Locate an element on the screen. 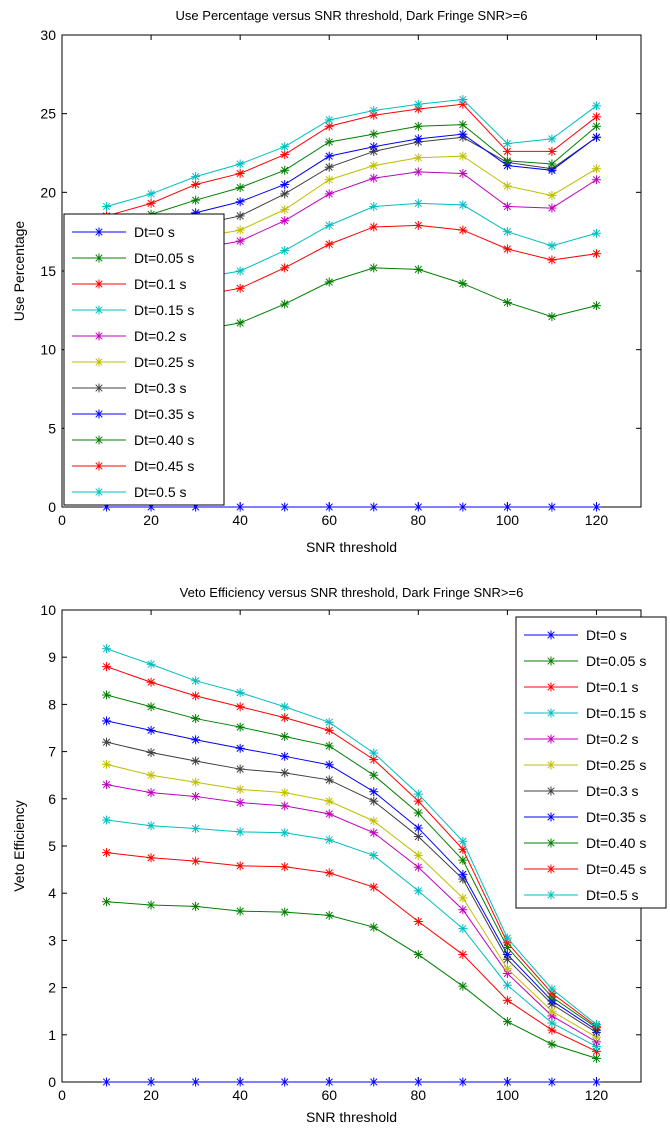 The width and height of the screenshot is (670, 1133). x-tick-label: 120 is located at coordinates (597, 520).